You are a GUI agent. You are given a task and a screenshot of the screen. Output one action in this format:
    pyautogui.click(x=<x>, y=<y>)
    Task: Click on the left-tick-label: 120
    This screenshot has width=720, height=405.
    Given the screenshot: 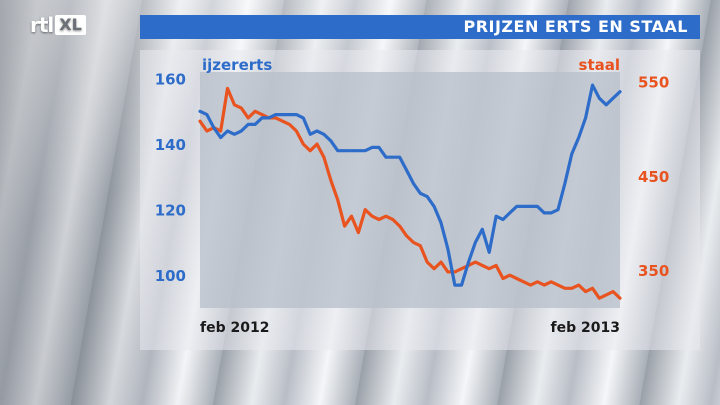 What is the action you would take?
    pyautogui.click(x=170, y=211)
    